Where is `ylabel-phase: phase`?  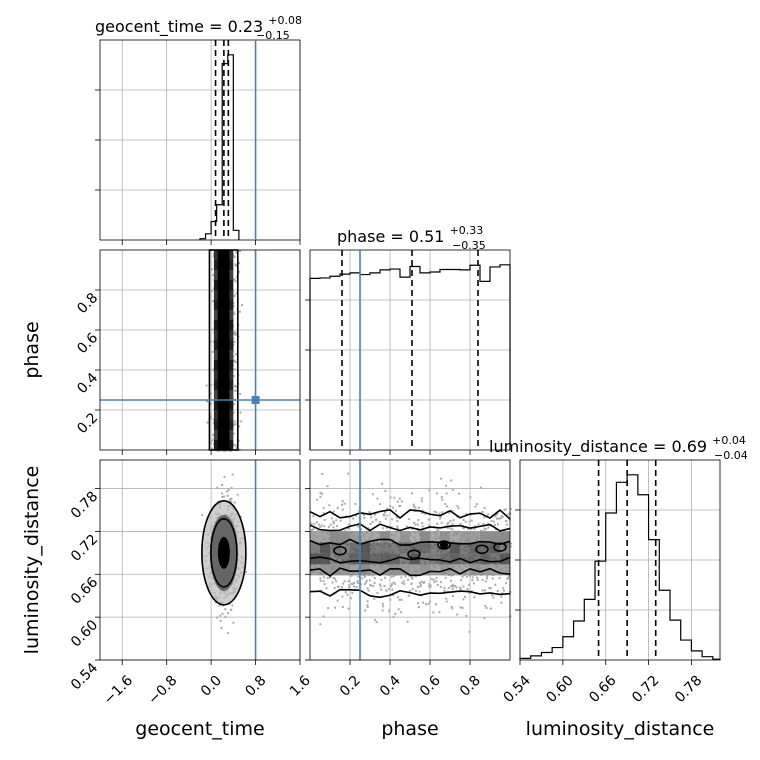
ylabel-phase: phase is located at coordinates (32, 349).